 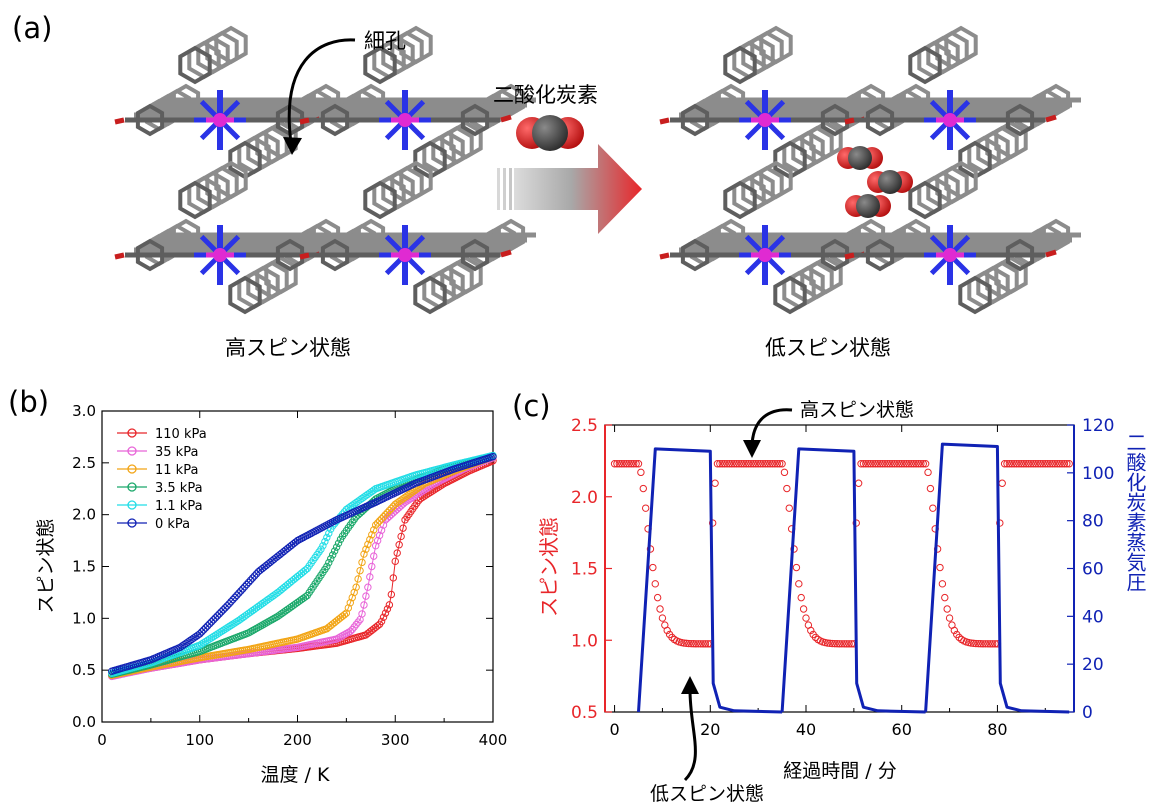 I want to click on chart-c-plot-frame, so click(x=839, y=568).